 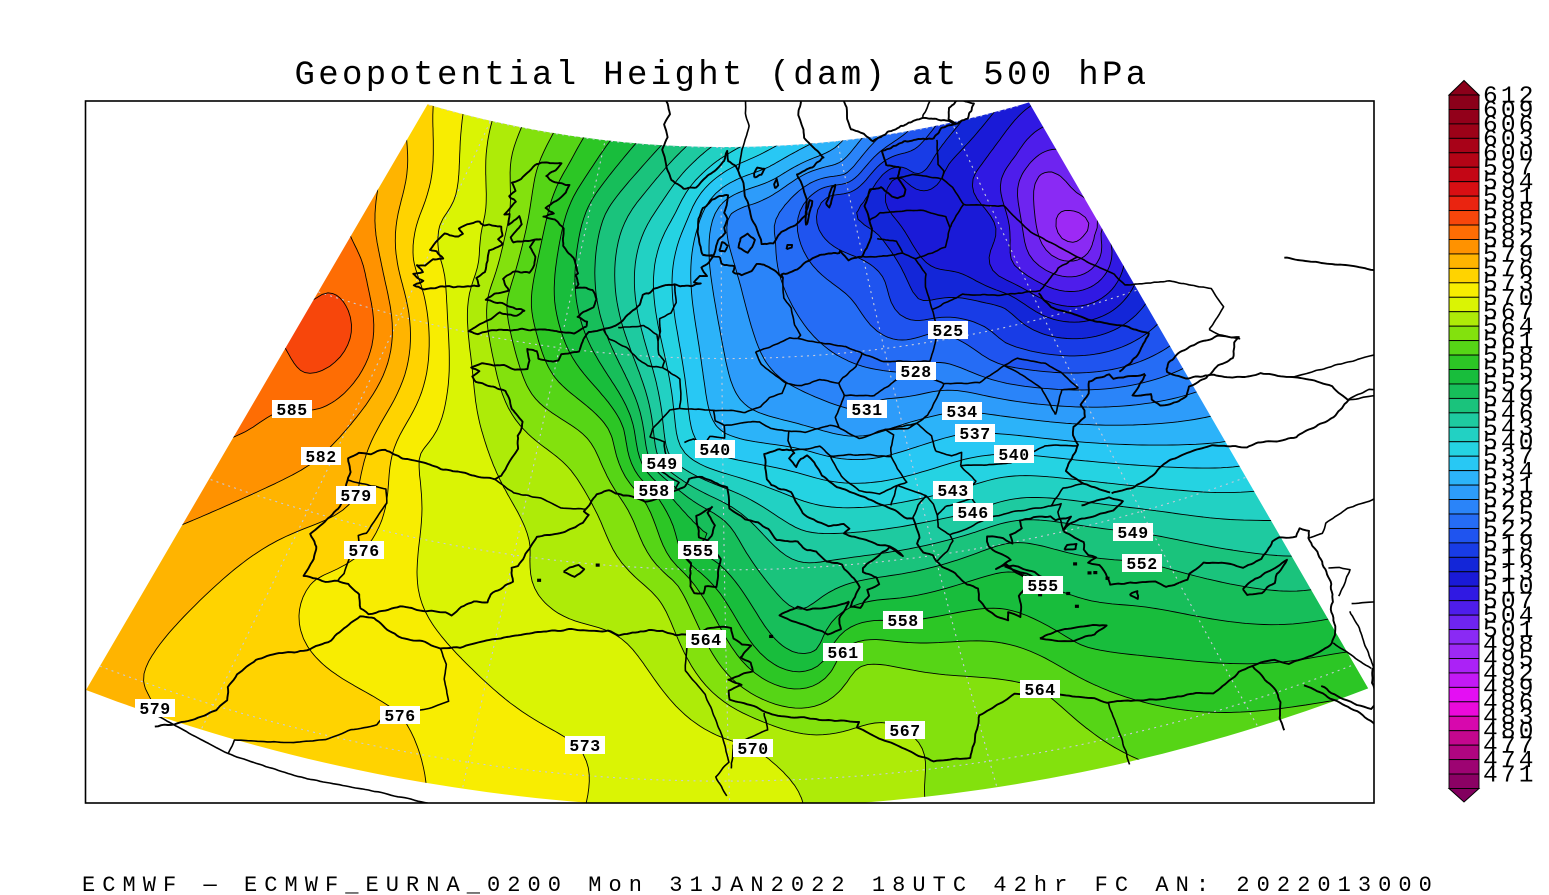 What do you see at coordinates (1510, 617) in the screenshot?
I see `svg-text: 504` at bounding box center [1510, 617].